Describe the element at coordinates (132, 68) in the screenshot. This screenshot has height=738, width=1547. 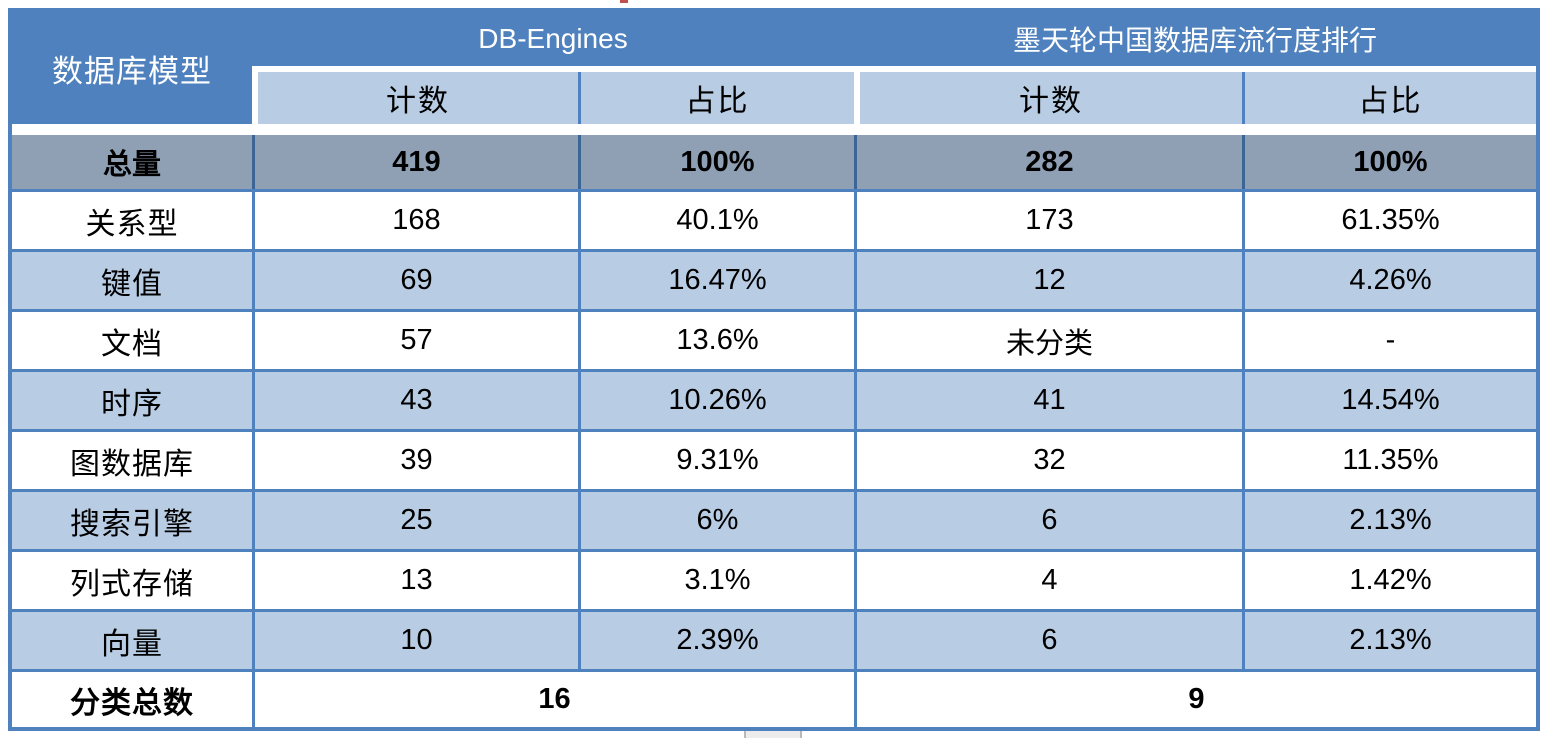
I see `corner-header-database-model: 数据库模型` at that location.